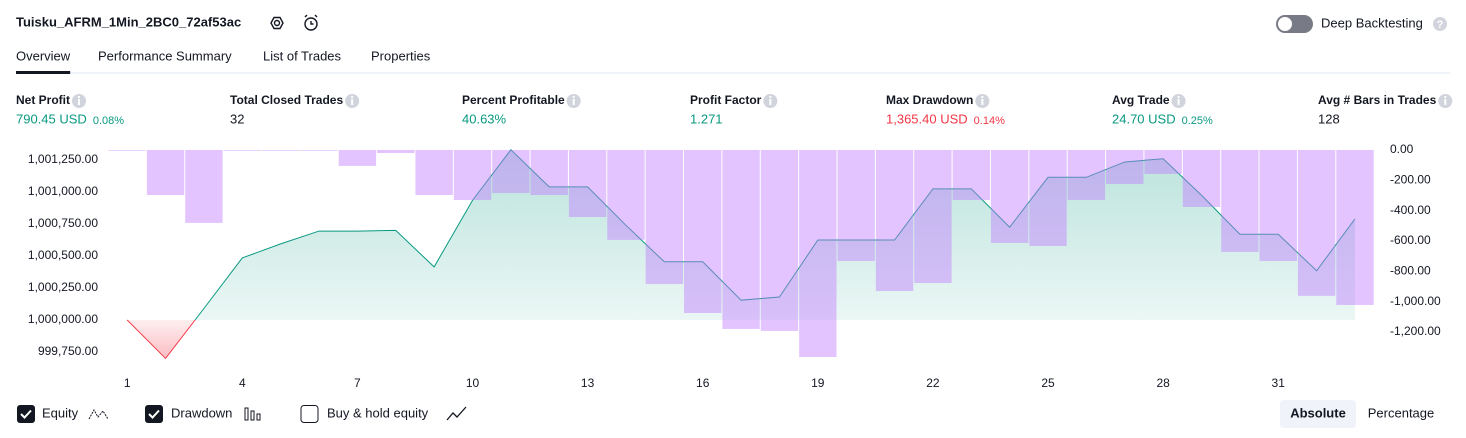  What do you see at coordinates (302, 55) in the screenshot?
I see `tab: List of Trades` at bounding box center [302, 55].